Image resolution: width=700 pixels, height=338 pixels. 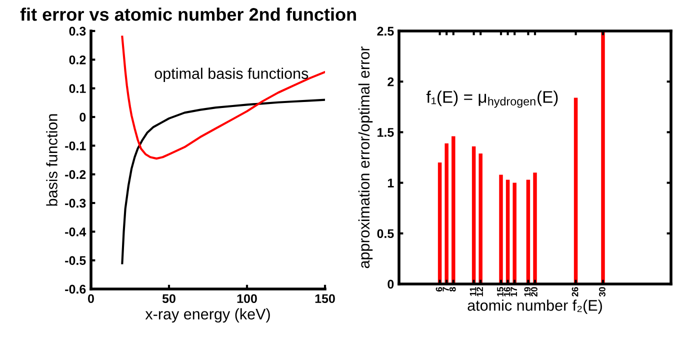 What do you see at coordinates (247, 299) in the screenshot?
I see `x-tick-label: 100` at bounding box center [247, 299].